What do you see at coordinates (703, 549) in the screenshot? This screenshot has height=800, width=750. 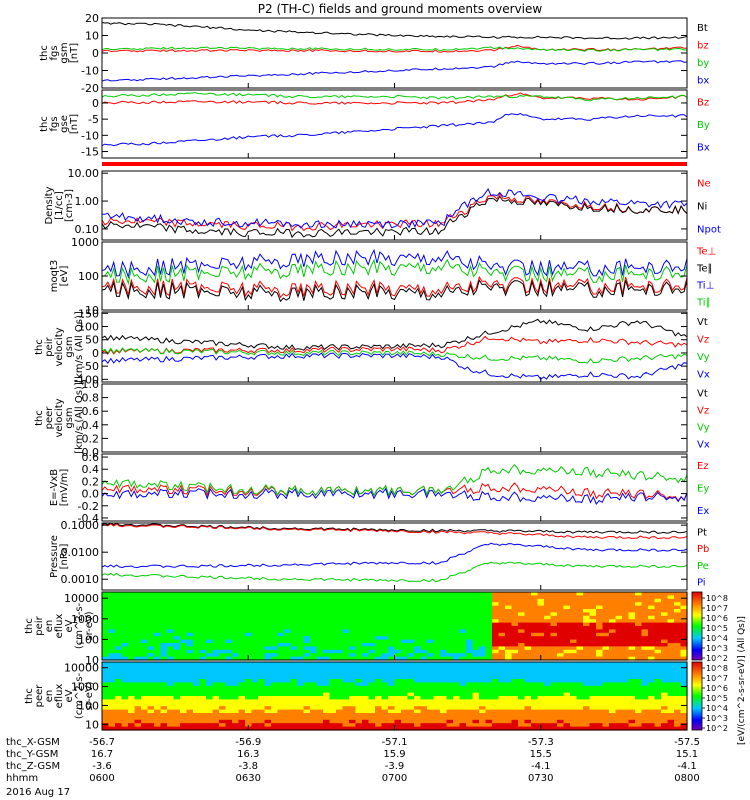 I see `legend-Pb: Pb` at bounding box center [703, 549].